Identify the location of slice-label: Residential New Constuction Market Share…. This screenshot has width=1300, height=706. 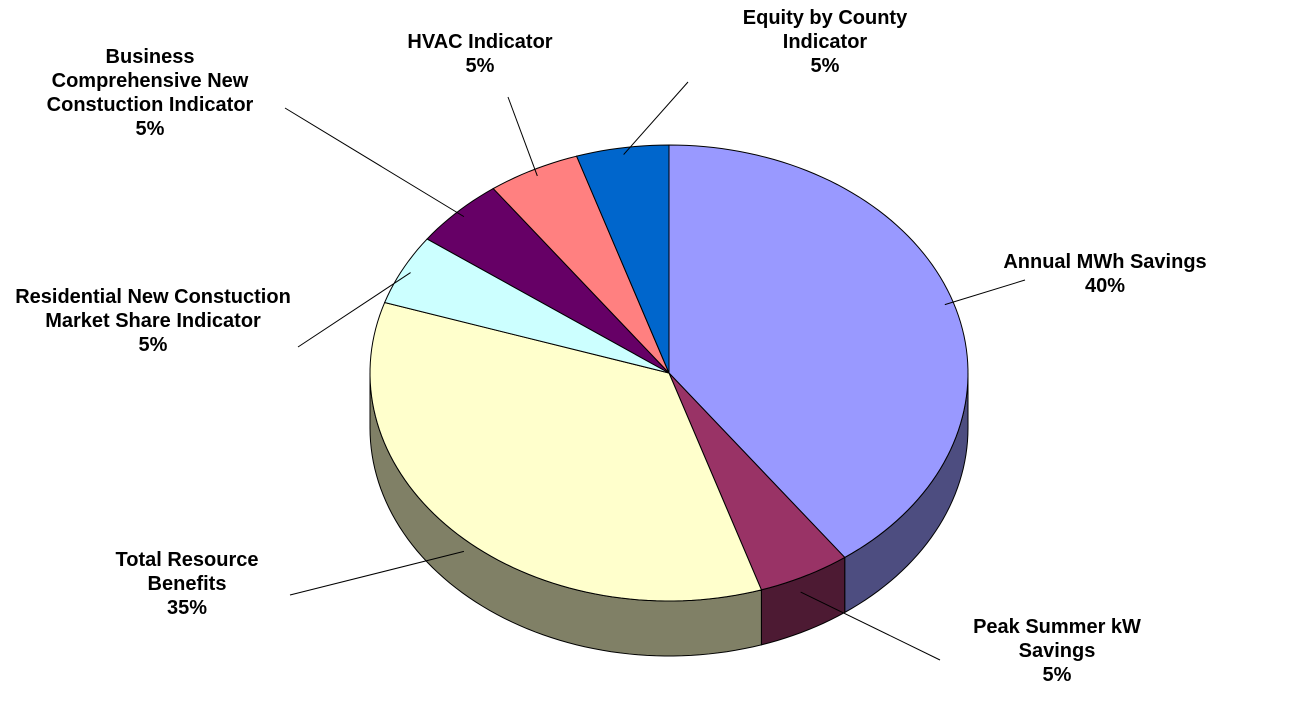
(153, 321).